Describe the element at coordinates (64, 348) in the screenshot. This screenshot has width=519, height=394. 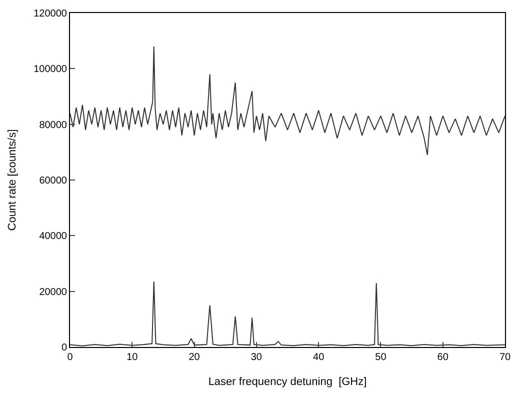
I see `y-tick-label: 0` at that location.